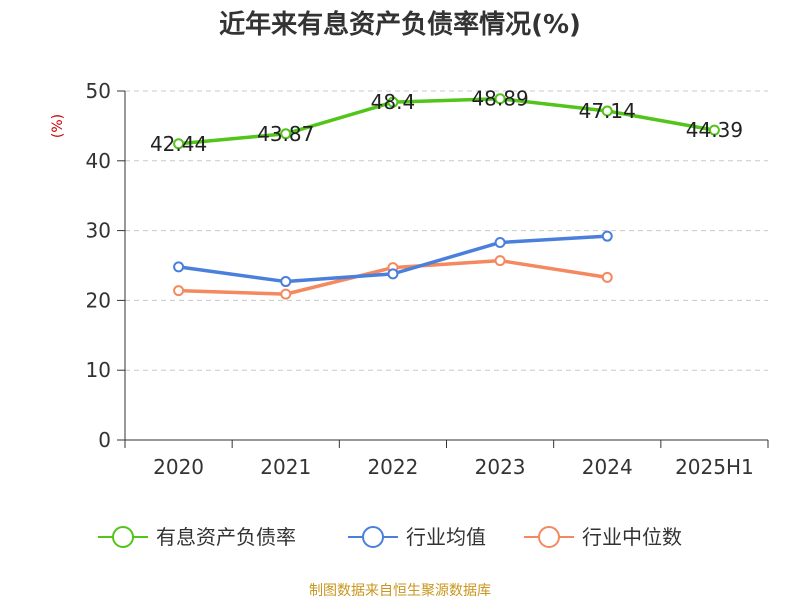  I want to click on data-label: 42.44, so click(178, 144).